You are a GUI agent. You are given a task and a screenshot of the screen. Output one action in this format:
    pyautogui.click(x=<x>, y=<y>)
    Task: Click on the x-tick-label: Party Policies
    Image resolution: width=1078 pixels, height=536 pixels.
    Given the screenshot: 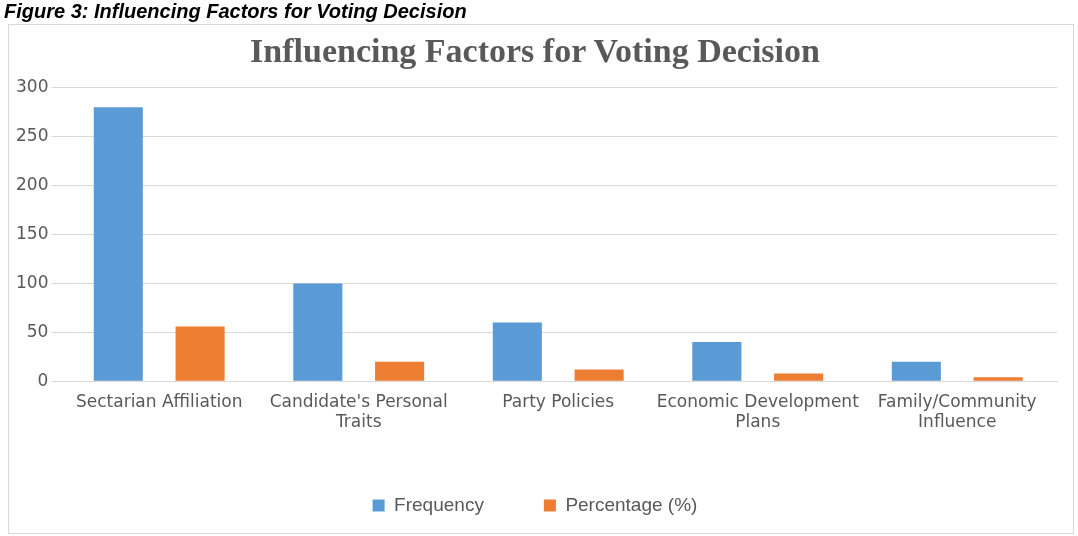 What is the action you would take?
    pyautogui.click(x=558, y=400)
    